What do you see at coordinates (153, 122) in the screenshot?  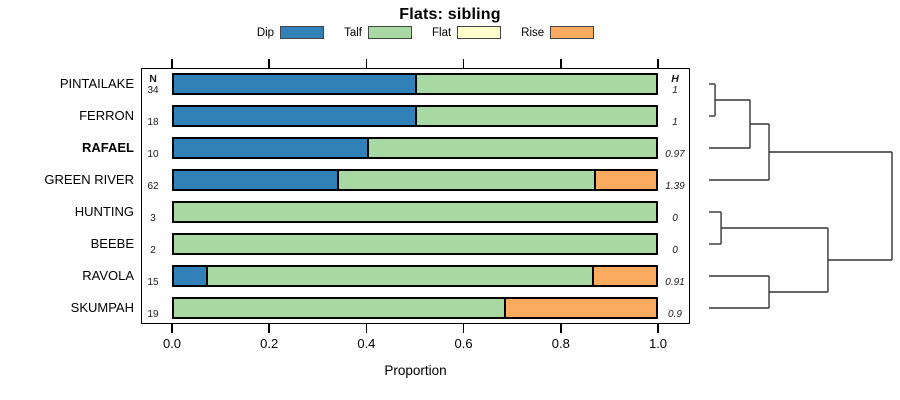 I see `n-value: 18` at bounding box center [153, 122].